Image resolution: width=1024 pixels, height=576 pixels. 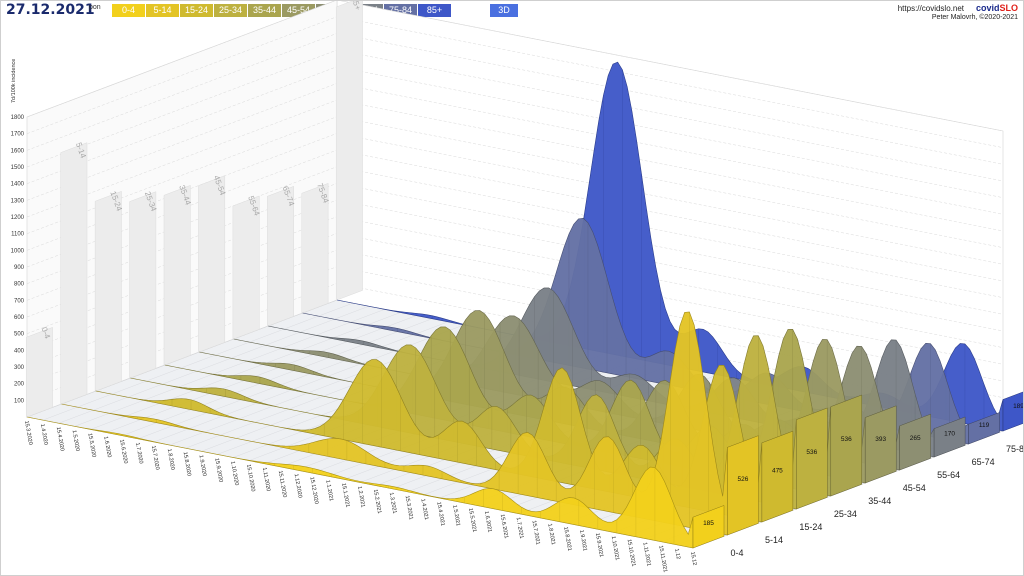 I want to click on x-date-label: 1.10.2020, so click(x=234, y=473).